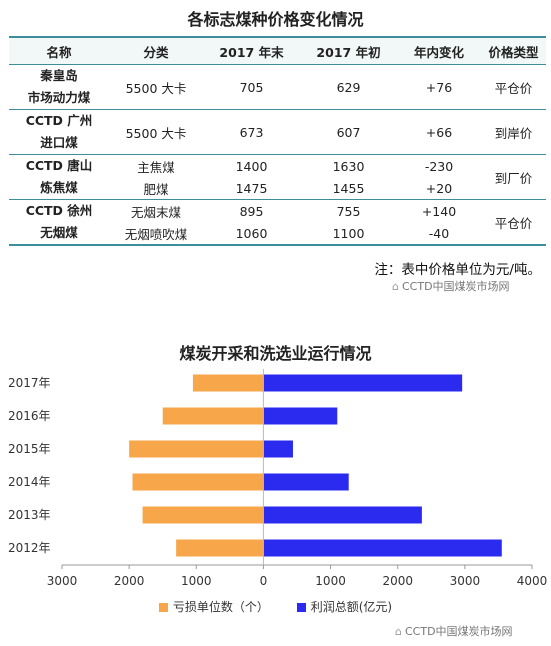  Describe the element at coordinates (351, 607) in the screenshot. I see `legend-label: 利润总额(亿元)` at that location.